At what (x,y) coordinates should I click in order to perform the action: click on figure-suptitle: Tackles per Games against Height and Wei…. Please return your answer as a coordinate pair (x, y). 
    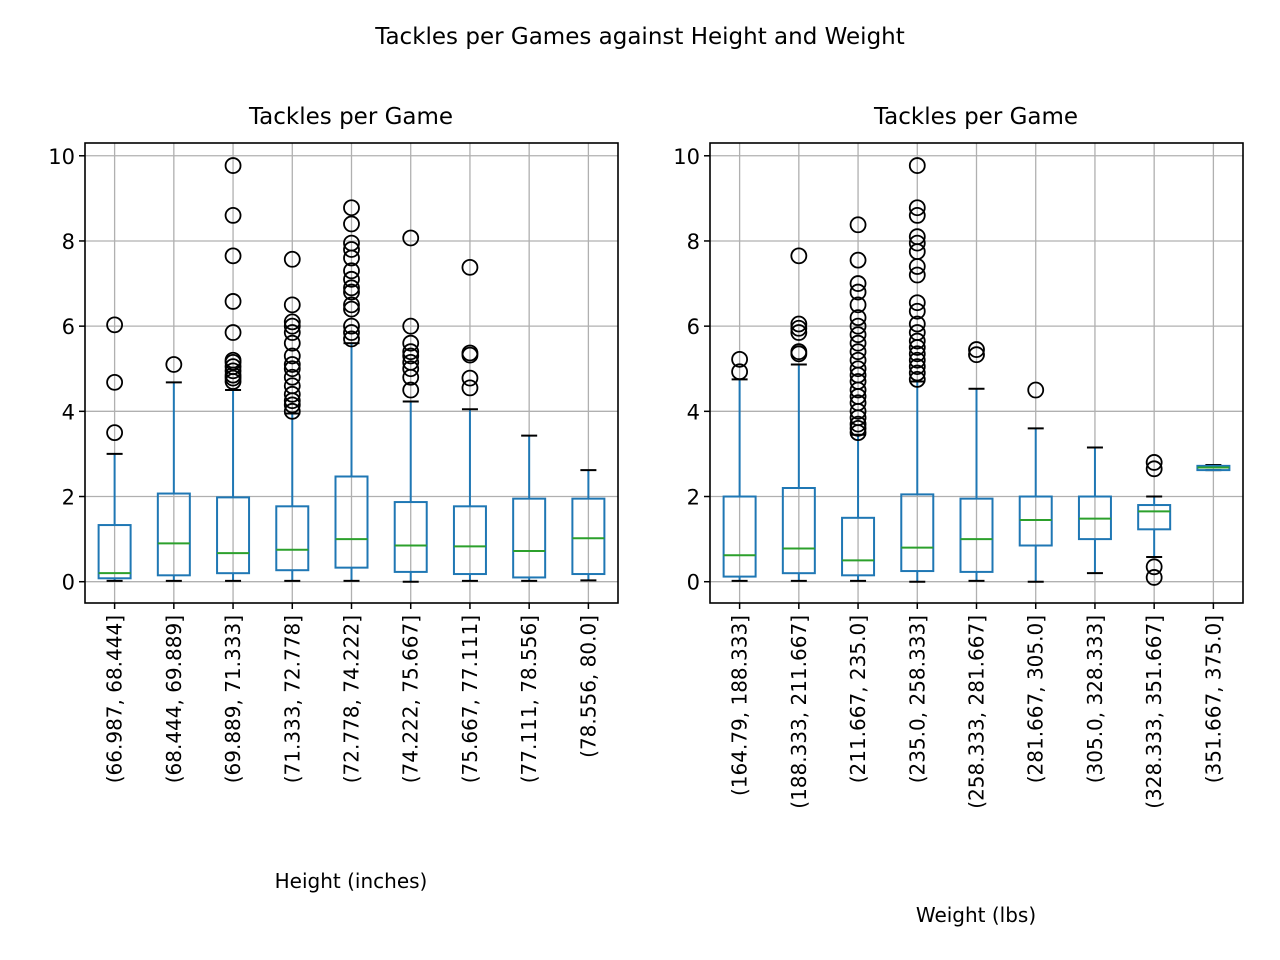
    Looking at the image, I should click on (639, 37).